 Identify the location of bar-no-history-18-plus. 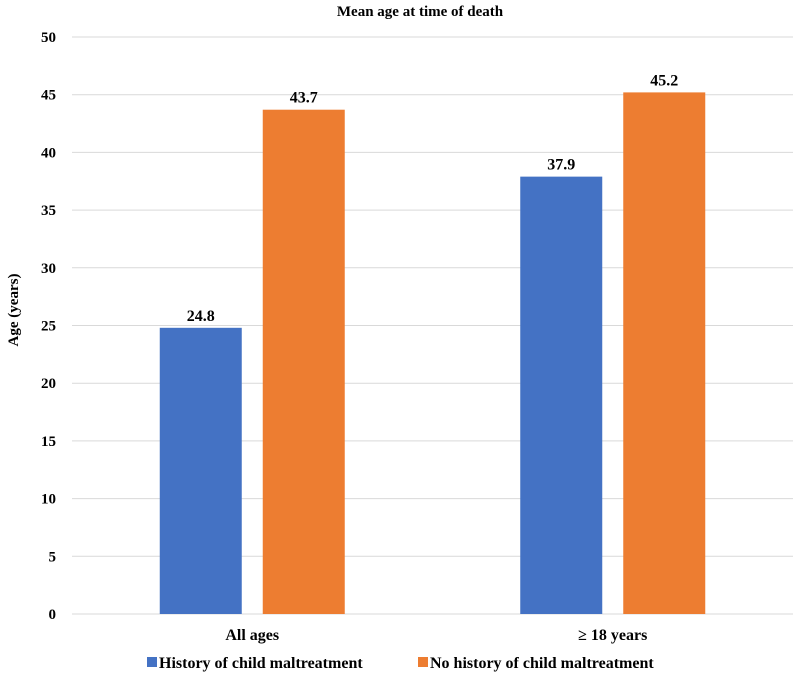
(664, 353).